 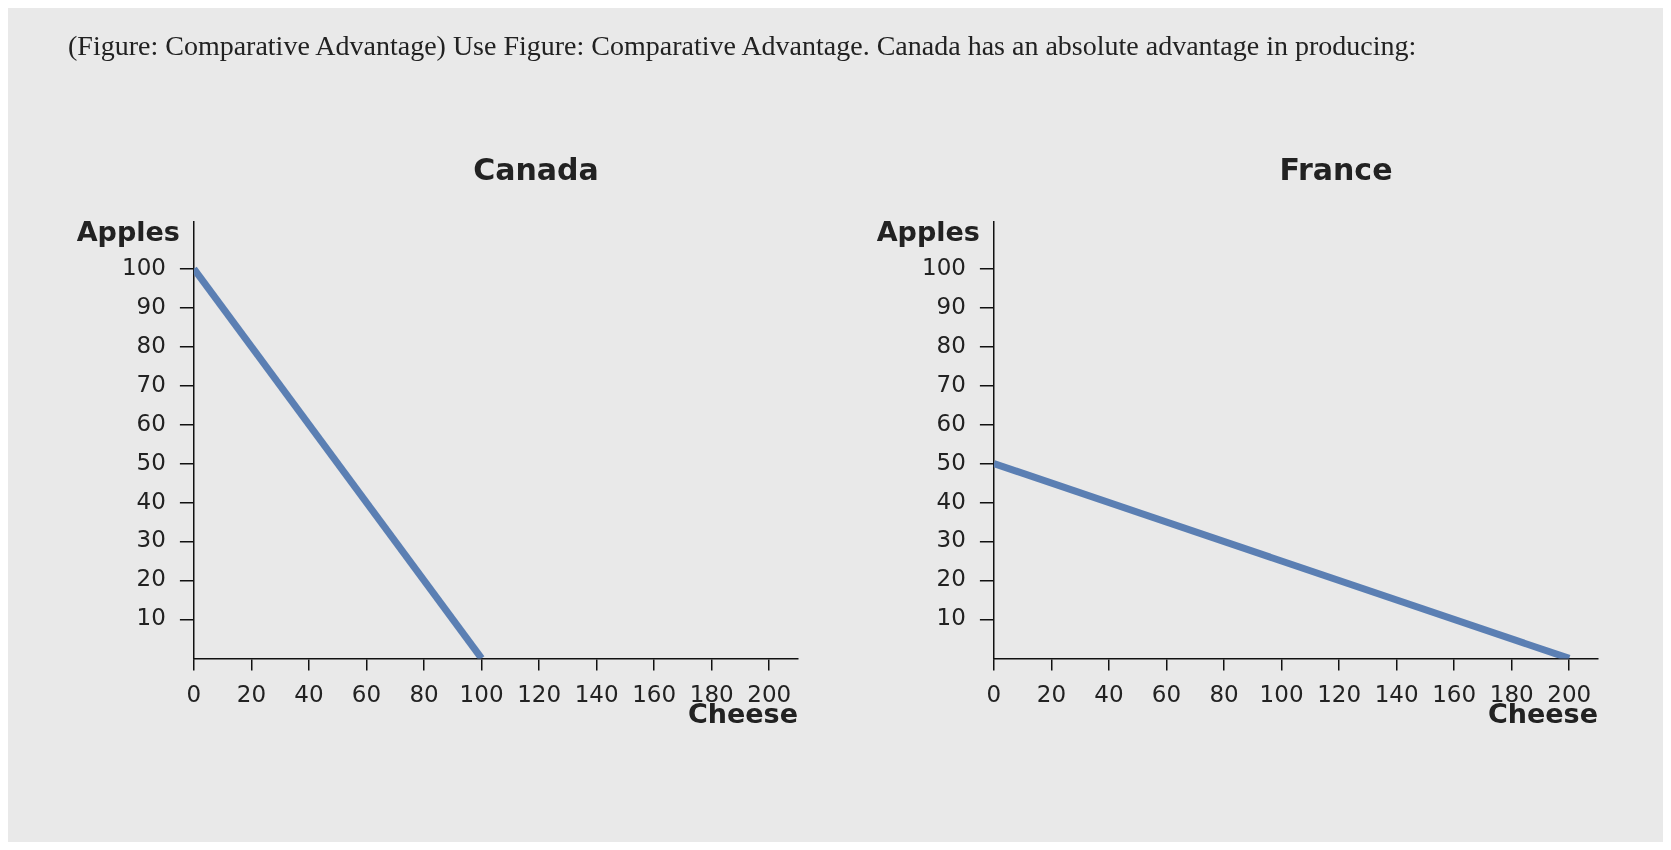 What do you see at coordinates (1336, 169) in the screenshot?
I see `chart-title: France` at bounding box center [1336, 169].